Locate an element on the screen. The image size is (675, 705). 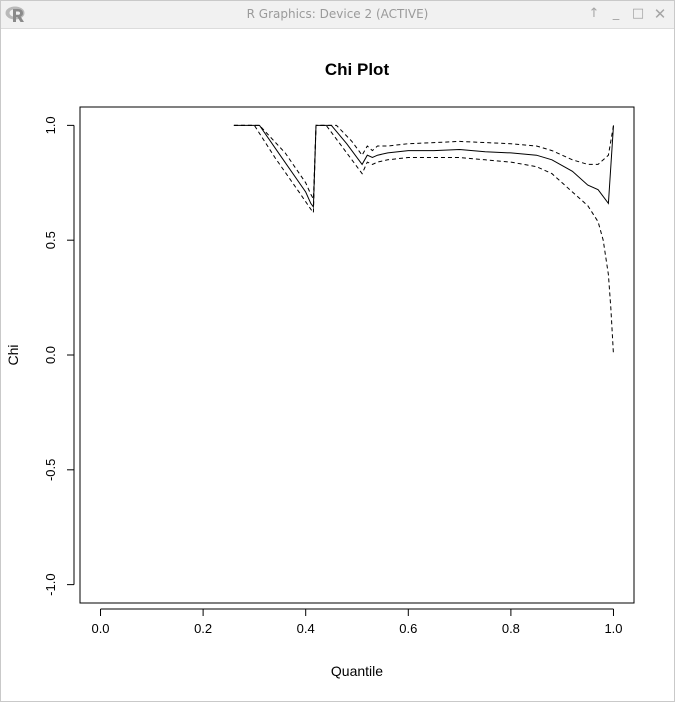
x-tick-label: 1.0 is located at coordinates (613, 628).